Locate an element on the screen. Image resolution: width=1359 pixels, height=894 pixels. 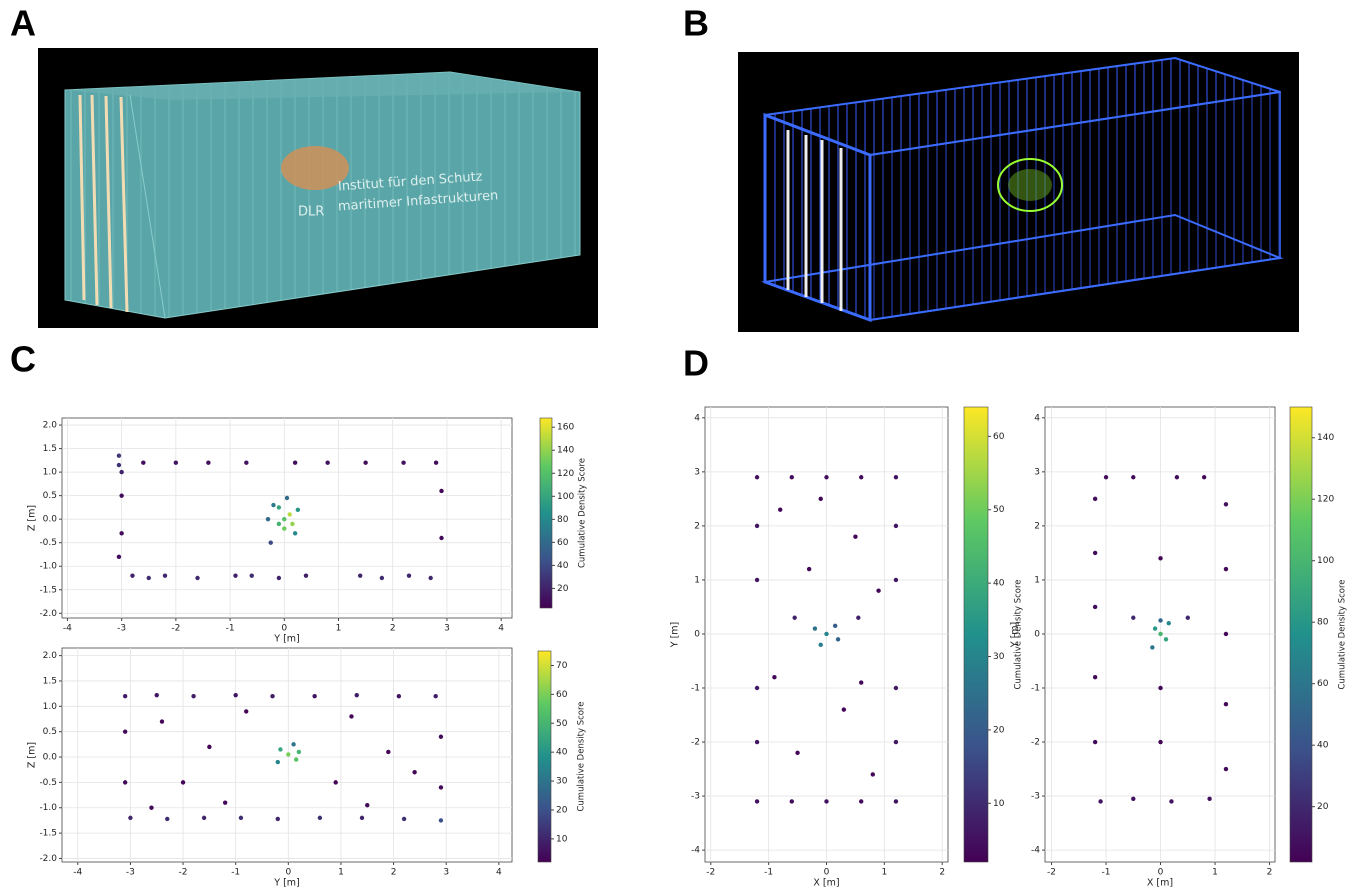
panel-label: B is located at coordinates (696, 23).